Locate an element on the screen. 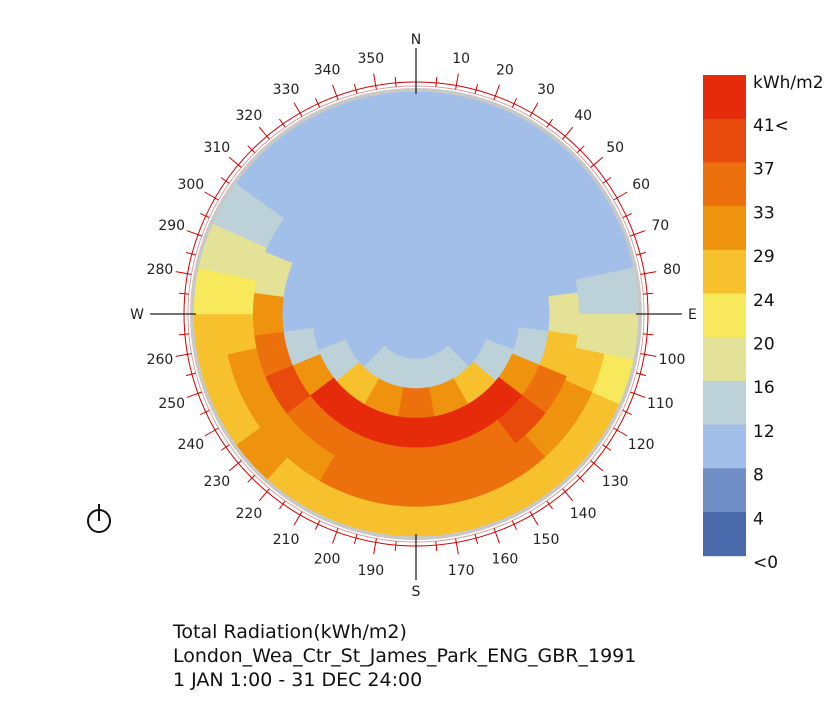 The height and width of the screenshot is (727, 840). azimuth-label: 170 is located at coordinates (461, 571).